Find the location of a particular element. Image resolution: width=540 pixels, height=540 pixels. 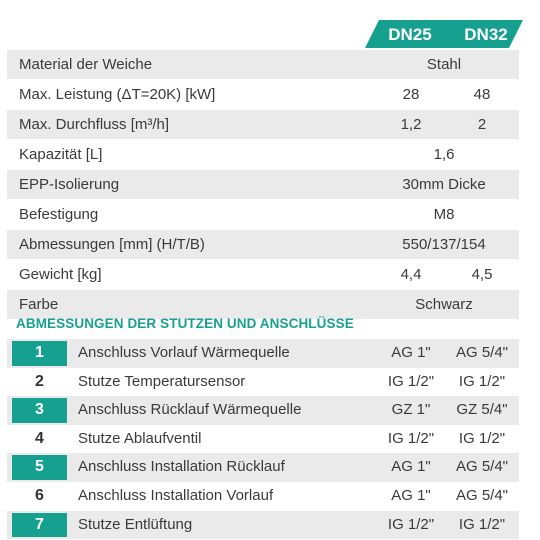

spec-label: Abmessungen [mm] (H/T/B) is located at coordinates (112, 244).